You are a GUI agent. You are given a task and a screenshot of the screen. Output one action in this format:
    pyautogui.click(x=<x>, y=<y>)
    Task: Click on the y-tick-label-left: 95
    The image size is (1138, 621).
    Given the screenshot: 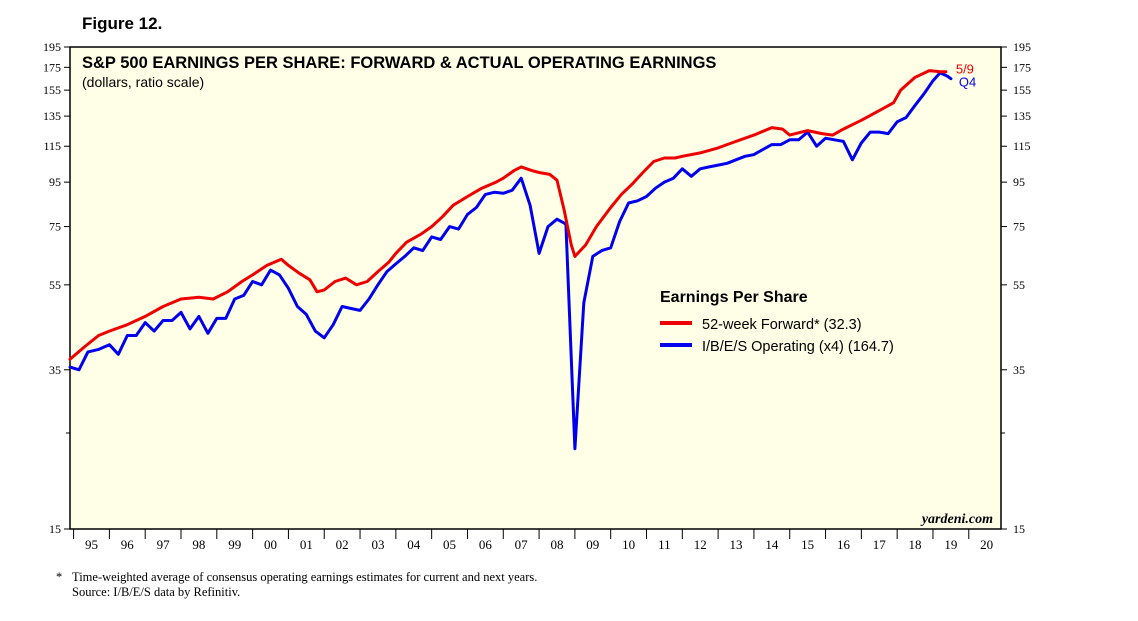 What is the action you would take?
    pyautogui.click(x=55, y=182)
    